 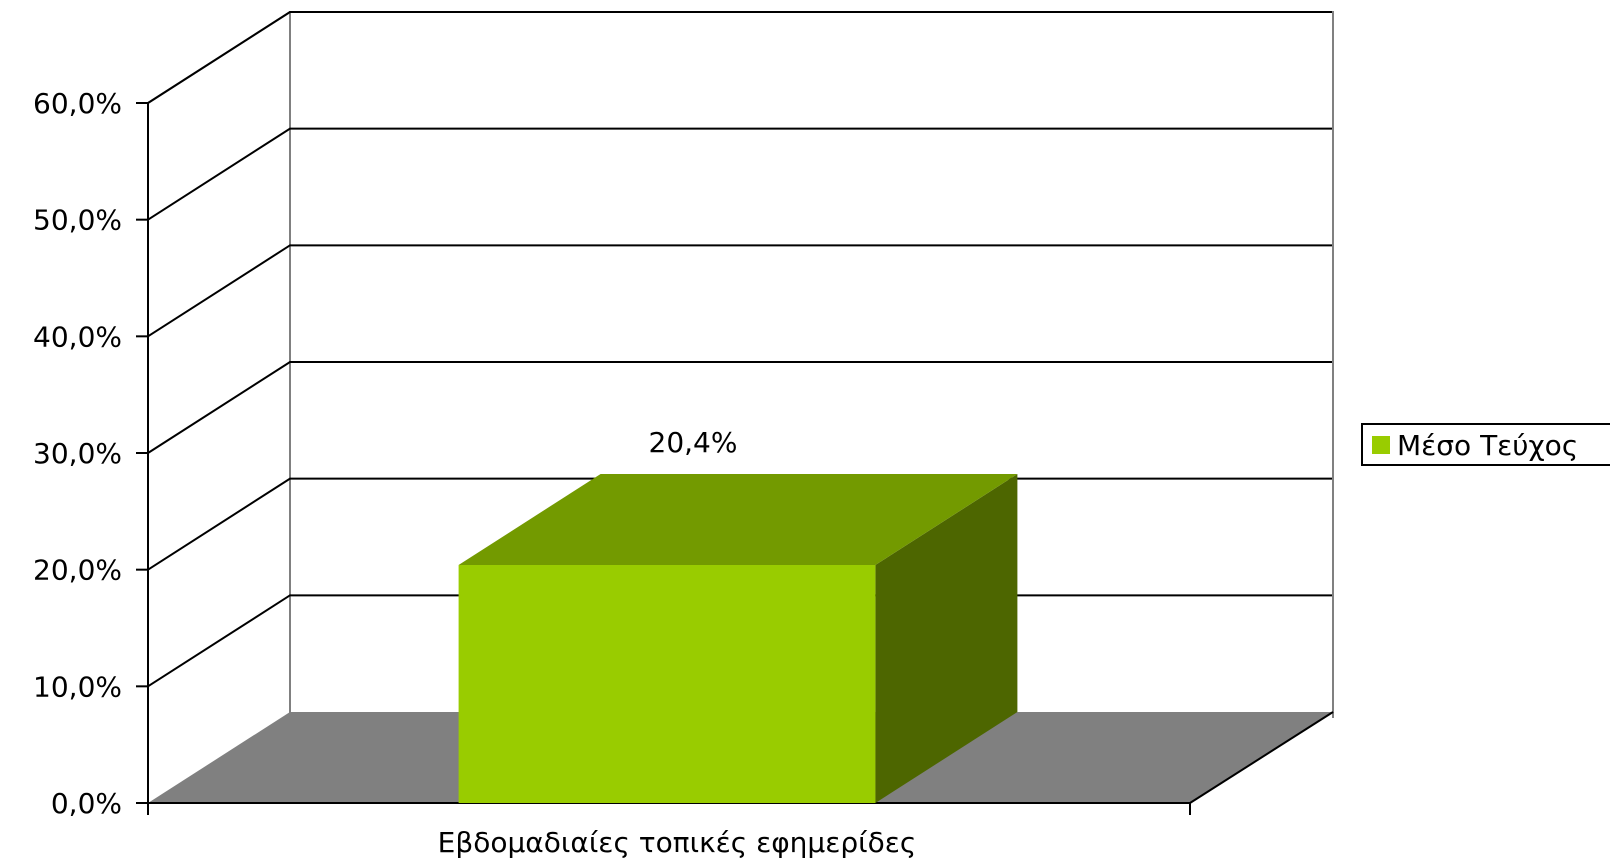 What do you see at coordinates (1261, 757) in the screenshot?
I see `floor-right-edge` at bounding box center [1261, 757].